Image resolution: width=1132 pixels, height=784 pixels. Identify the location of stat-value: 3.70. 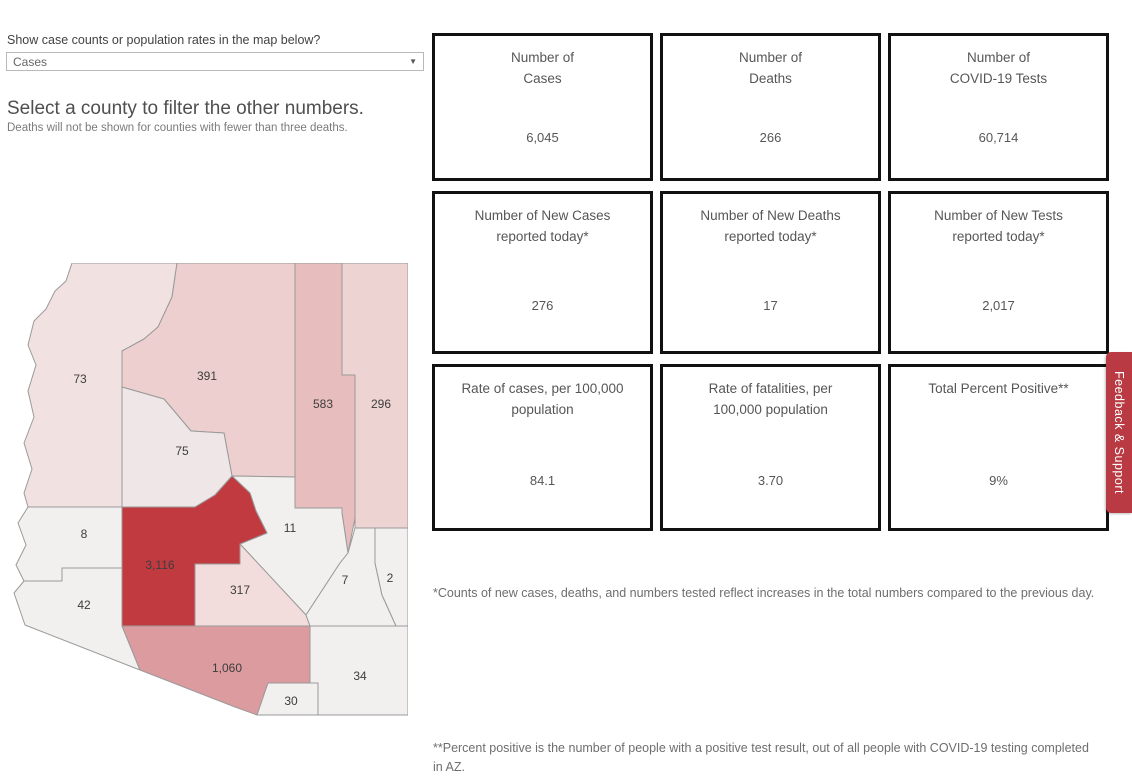
(770, 481).